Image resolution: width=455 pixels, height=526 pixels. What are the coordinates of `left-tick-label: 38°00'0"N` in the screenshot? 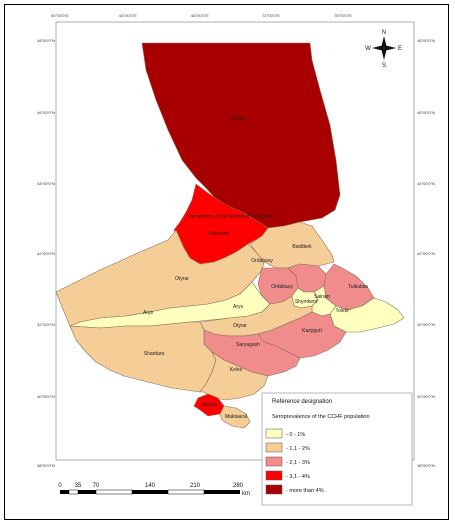 It's located at (46, 465).